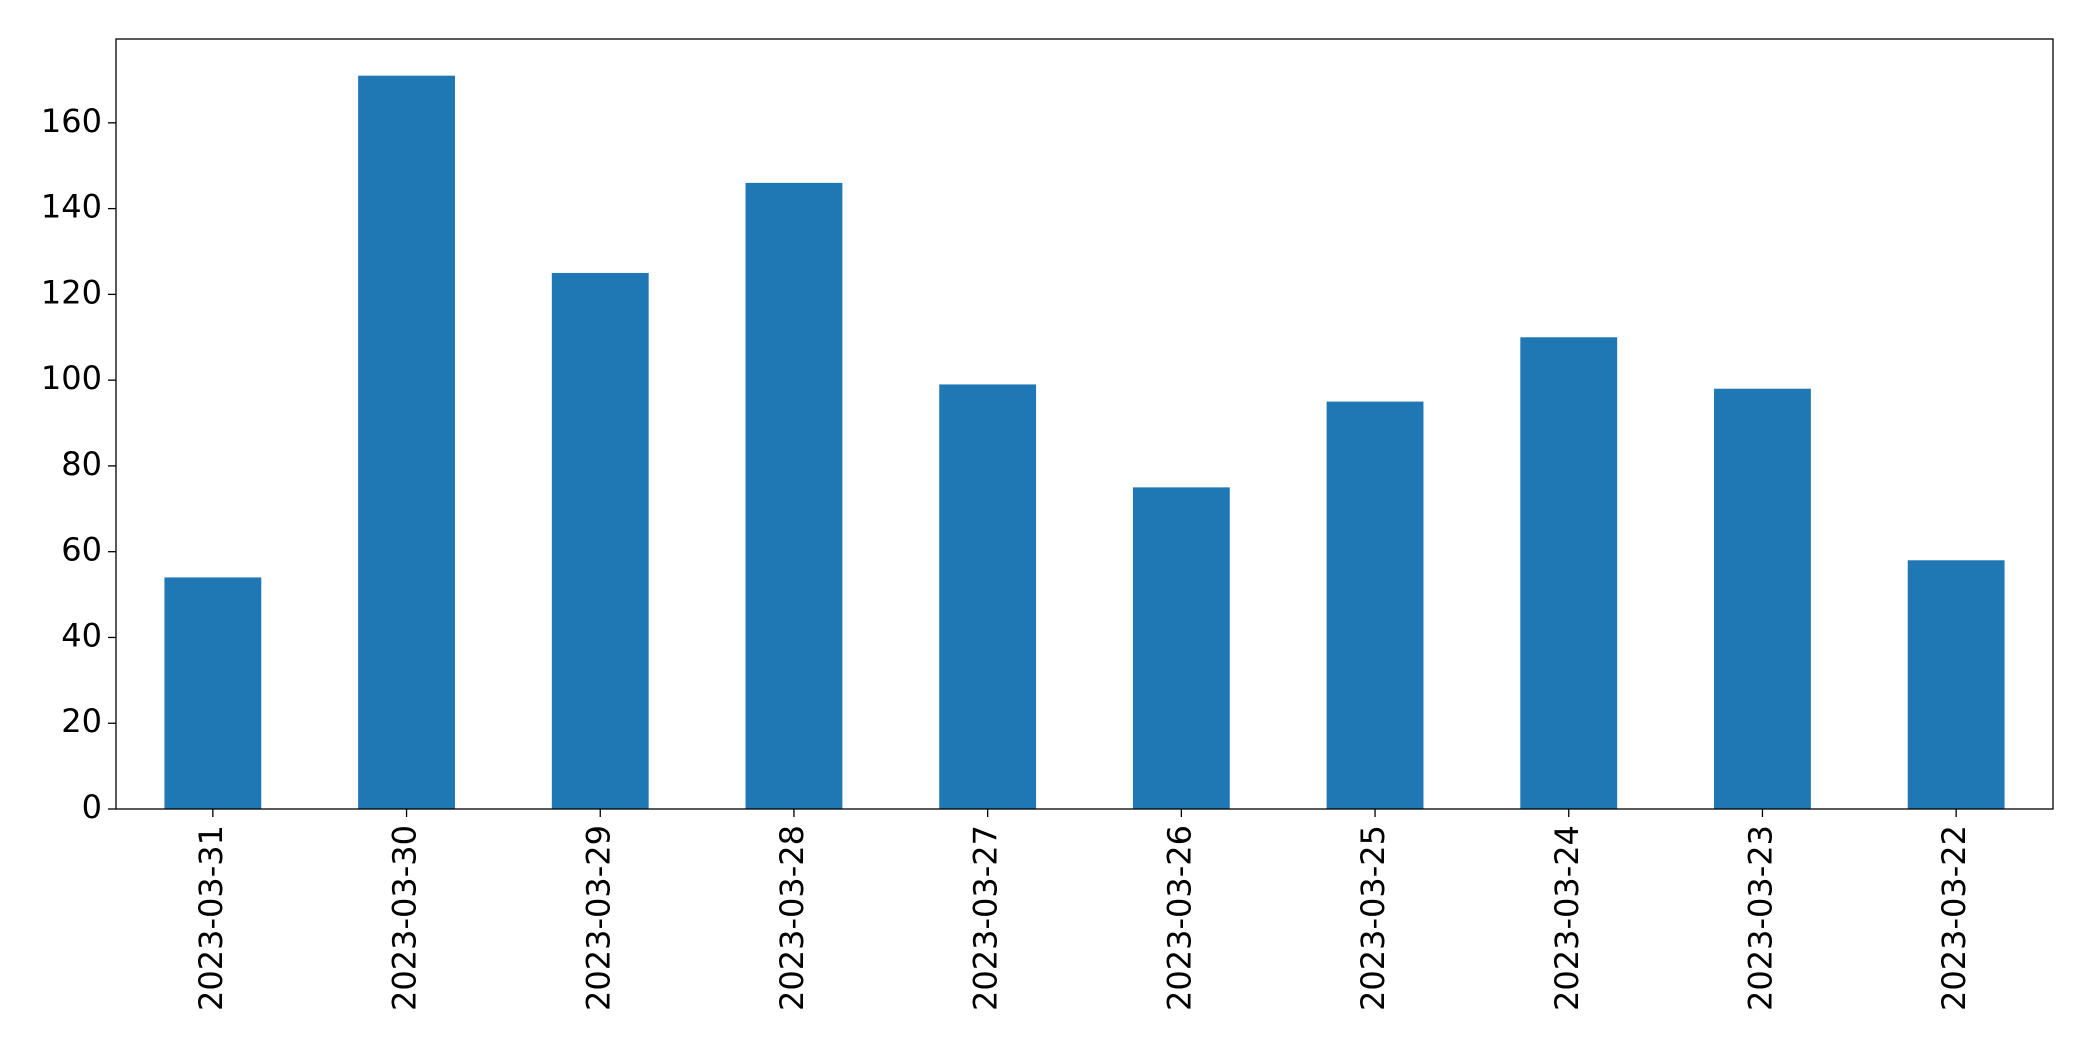  I want to click on x-tick-label: 2023-03-27, so click(986, 918).